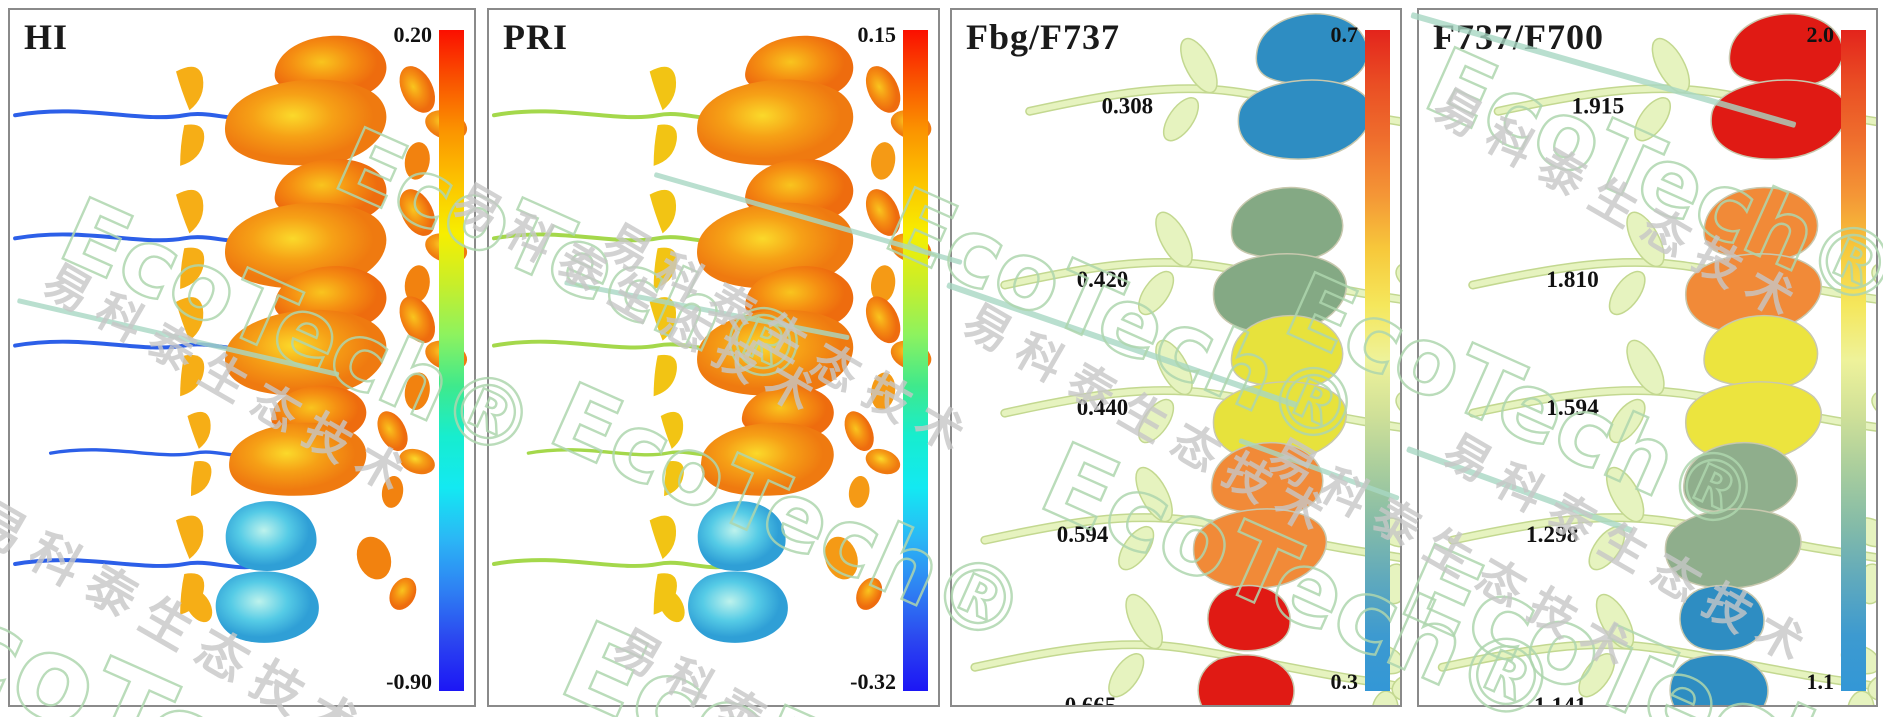  I want to click on plant-row: 0.440, so click(1200, 388).